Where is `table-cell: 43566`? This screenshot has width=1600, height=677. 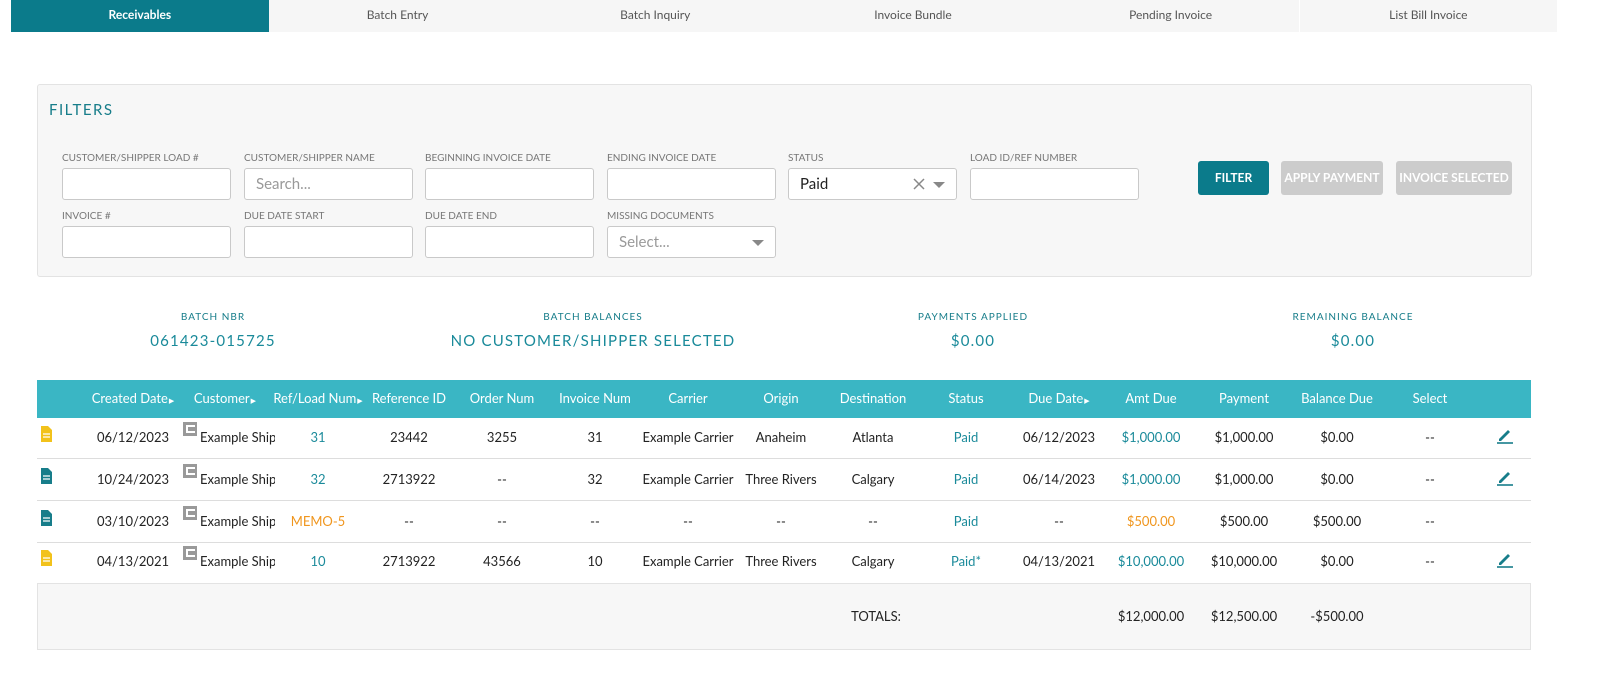
table-cell: 43566 is located at coordinates (502, 561).